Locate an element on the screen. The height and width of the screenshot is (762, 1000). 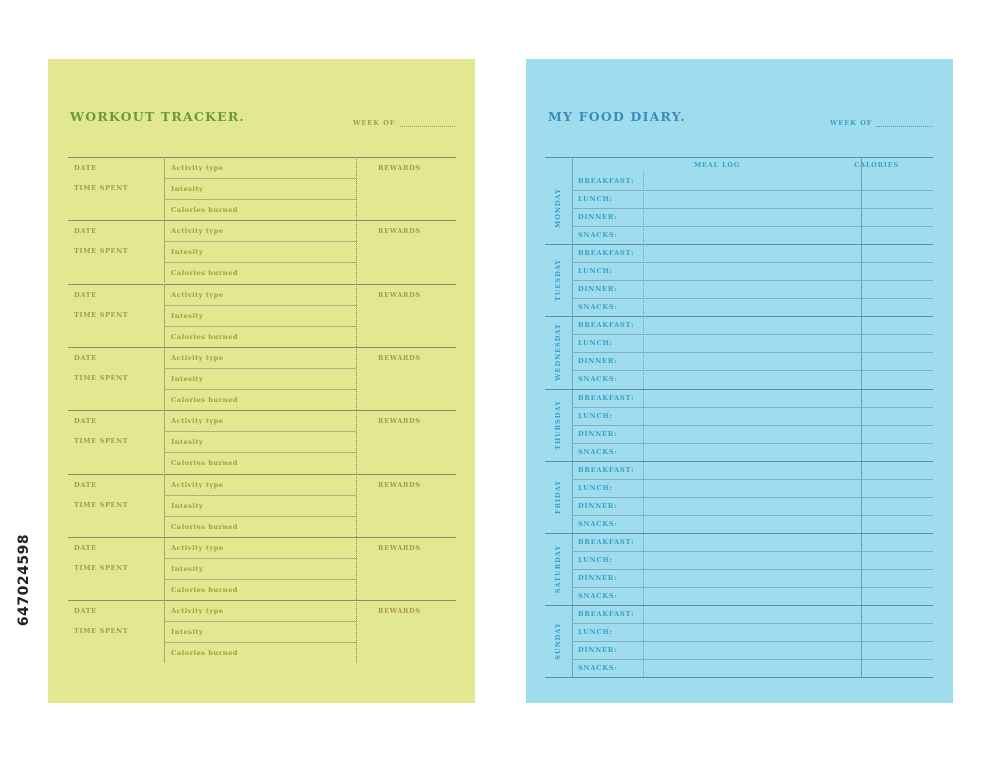
day-block: FRIDAY BREAKFAST: LUNCH: DINNER: SNACKS: is located at coordinates (739, 496).